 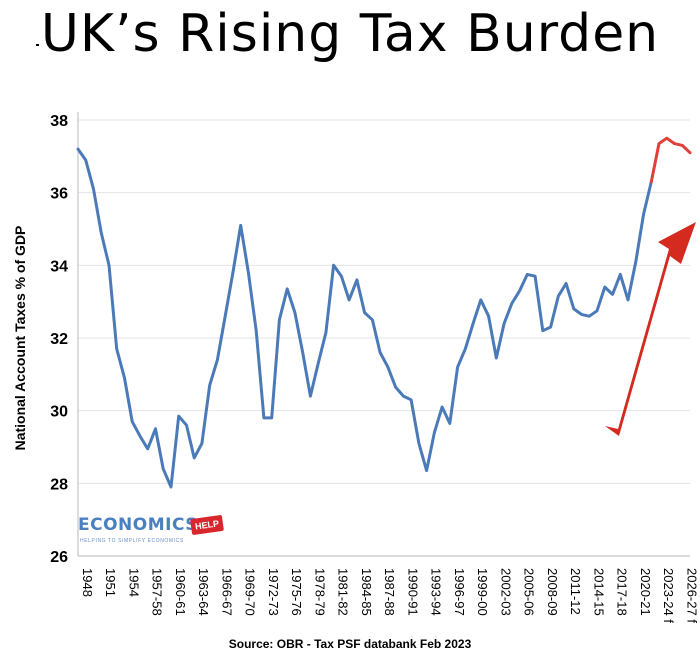 What do you see at coordinates (622, 592) in the screenshot?
I see `x-tick-label: 2017-18` at bounding box center [622, 592].